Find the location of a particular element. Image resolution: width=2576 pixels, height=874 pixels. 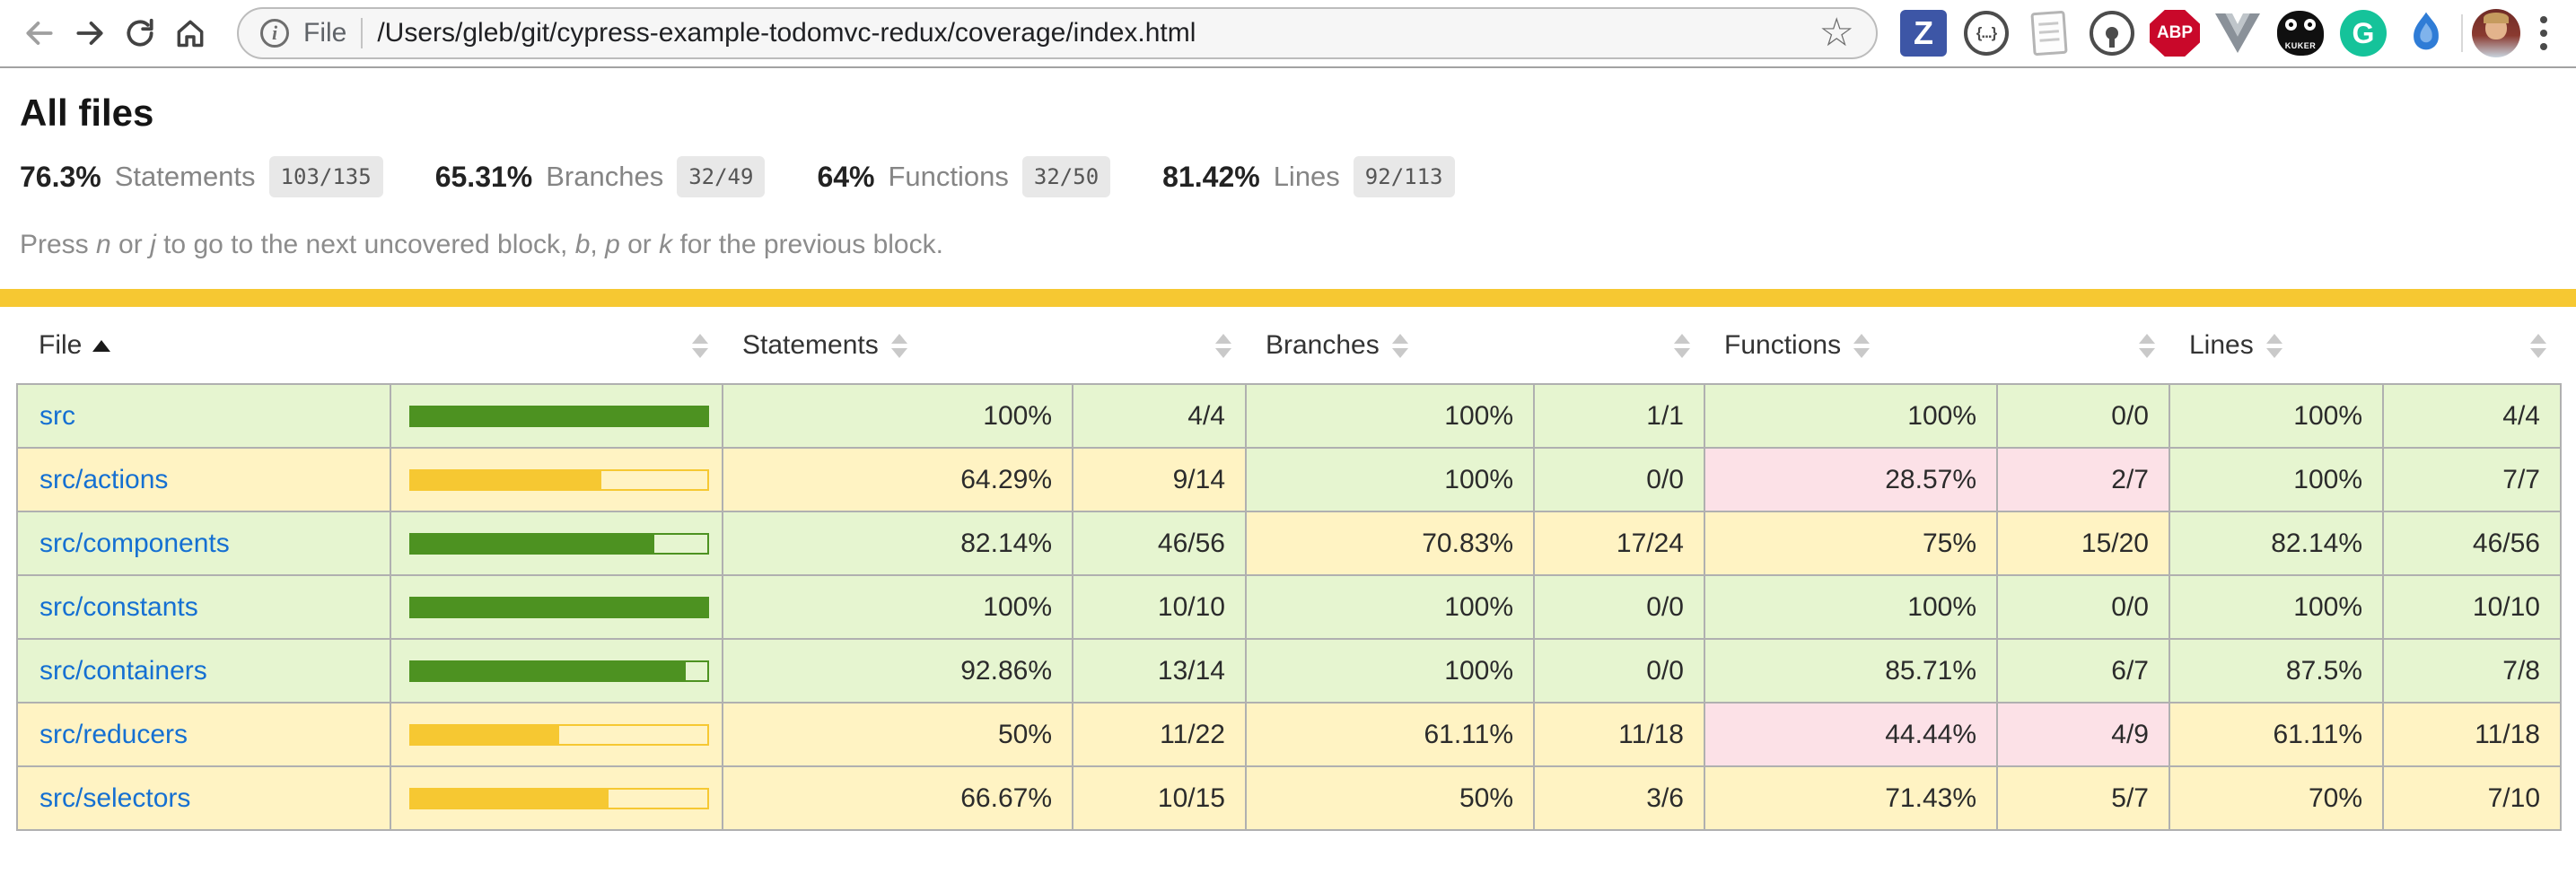

header-statements-abs-sorter is located at coordinates (1159, 345).